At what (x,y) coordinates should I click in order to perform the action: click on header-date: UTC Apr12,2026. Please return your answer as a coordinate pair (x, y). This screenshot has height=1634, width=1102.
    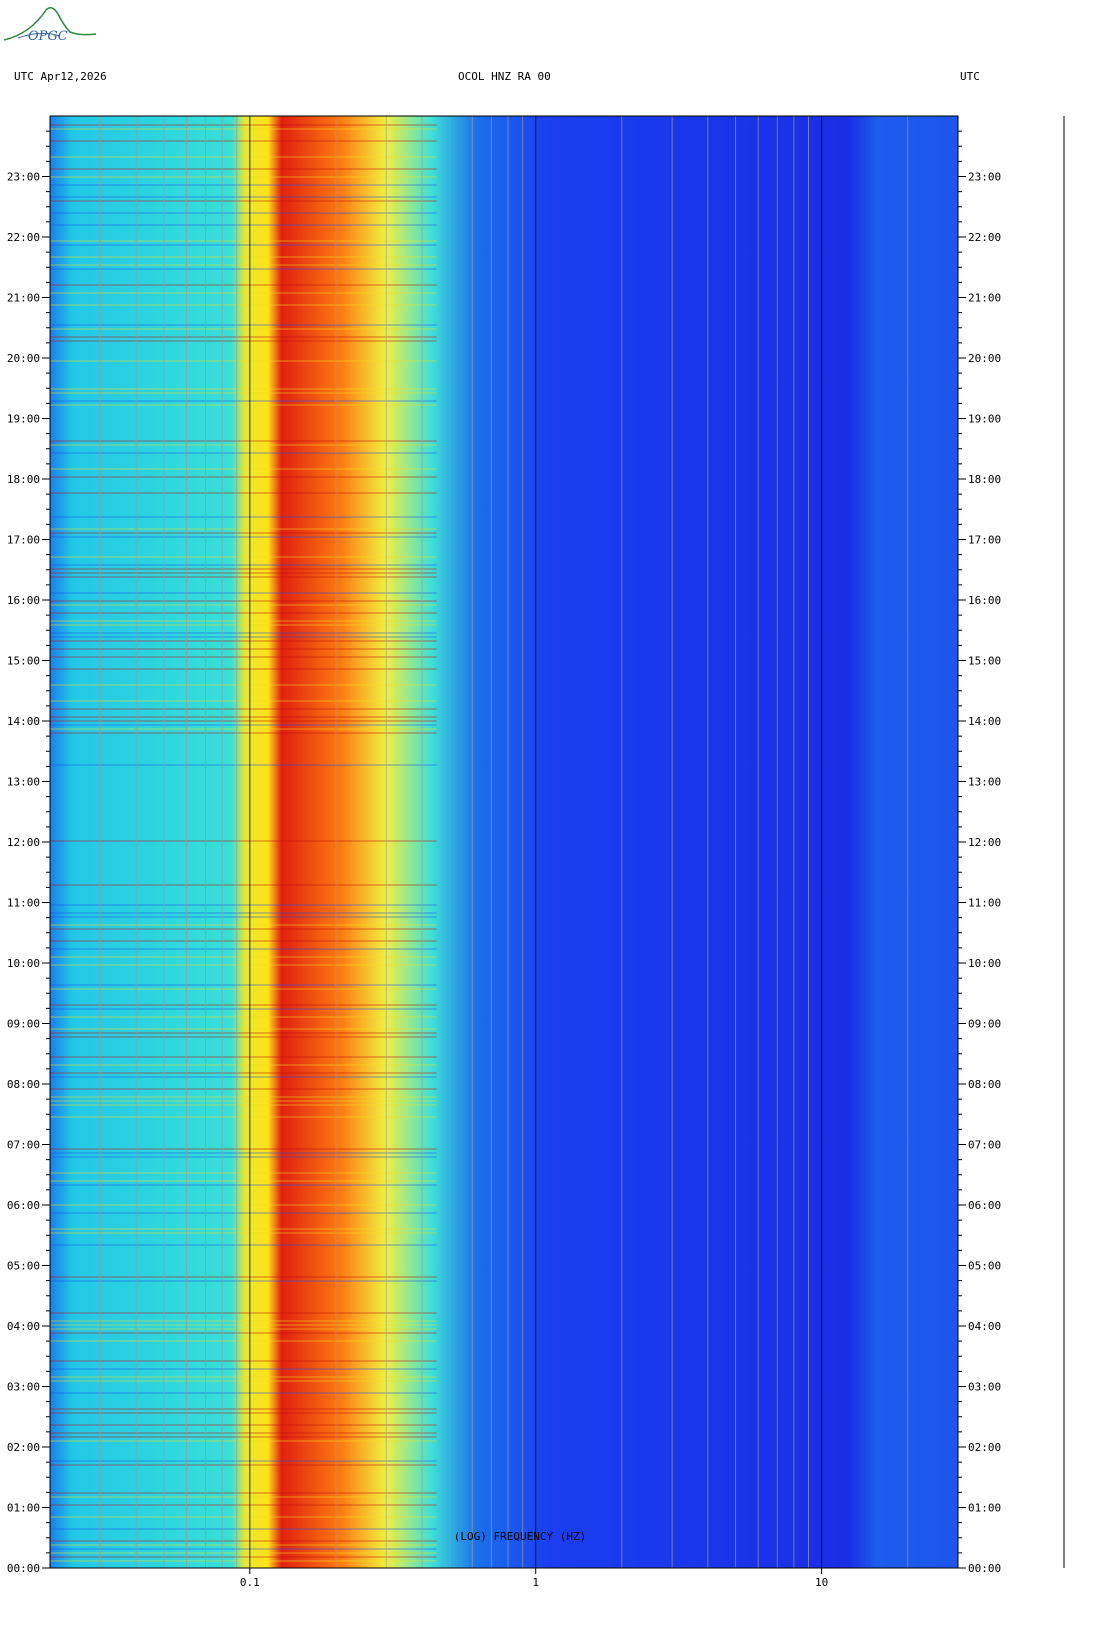
    Looking at the image, I should click on (60, 76).